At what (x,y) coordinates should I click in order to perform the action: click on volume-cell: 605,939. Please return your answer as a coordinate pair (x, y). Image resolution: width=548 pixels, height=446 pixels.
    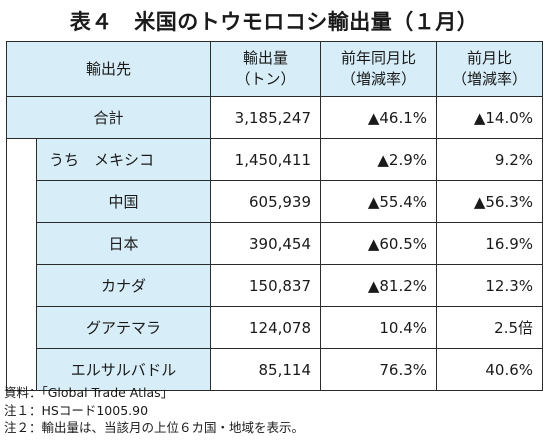
    Looking at the image, I should click on (266, 201).